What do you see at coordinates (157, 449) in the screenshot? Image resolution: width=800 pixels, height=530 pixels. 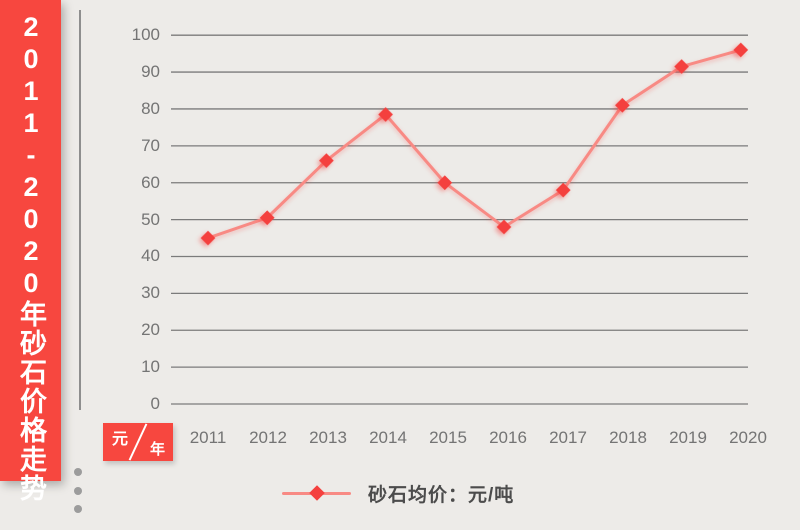 I see `unit-denominator: 年` at bounding box center [157, 449].